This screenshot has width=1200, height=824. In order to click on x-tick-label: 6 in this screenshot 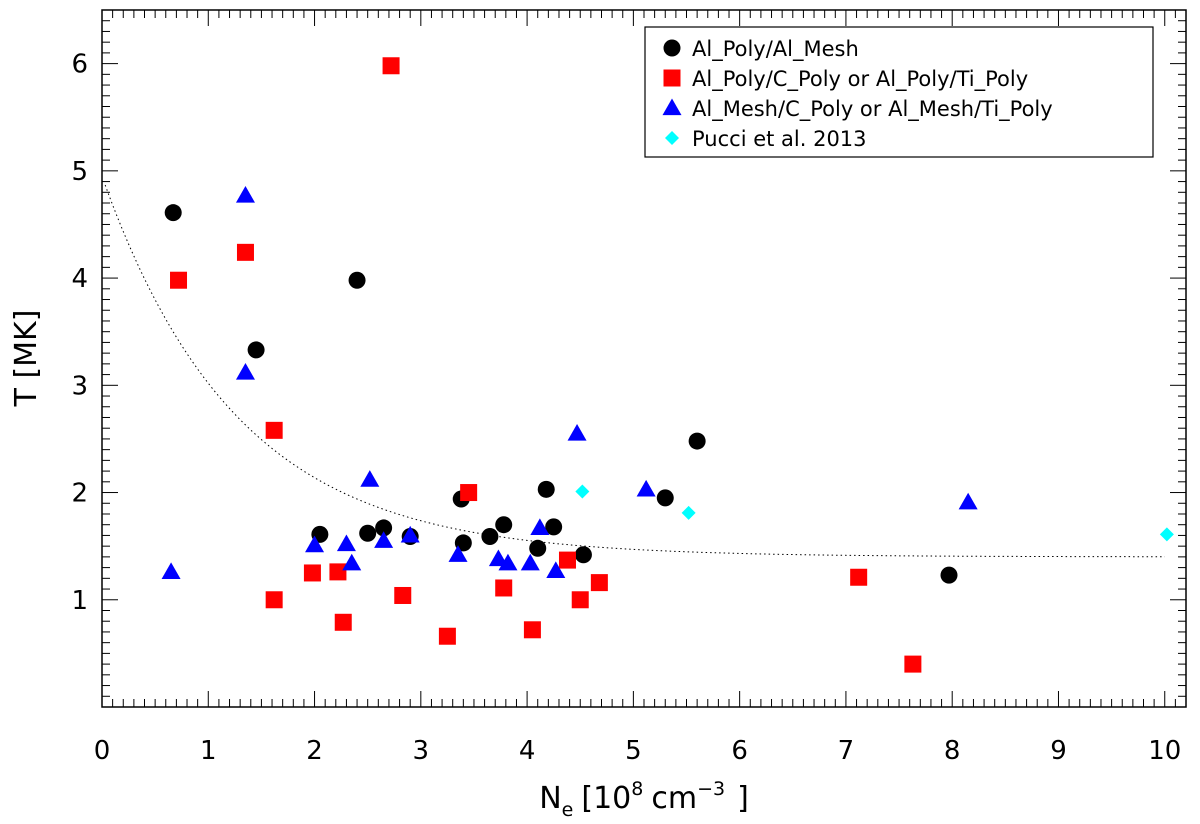, I will do `click(739, 751)`.